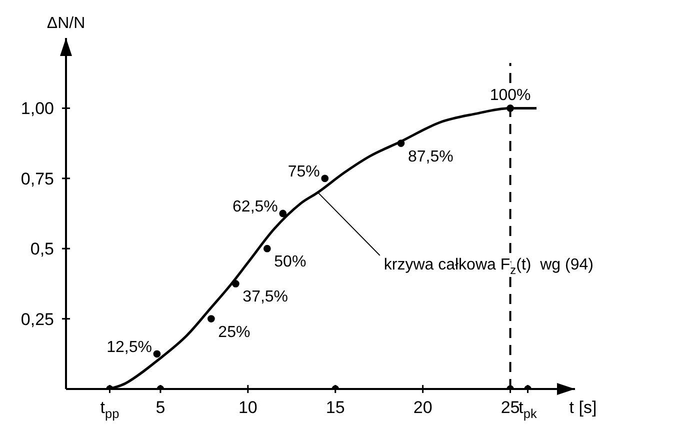  I want to click on y-tick-label: 0,75, so click(37, 178).